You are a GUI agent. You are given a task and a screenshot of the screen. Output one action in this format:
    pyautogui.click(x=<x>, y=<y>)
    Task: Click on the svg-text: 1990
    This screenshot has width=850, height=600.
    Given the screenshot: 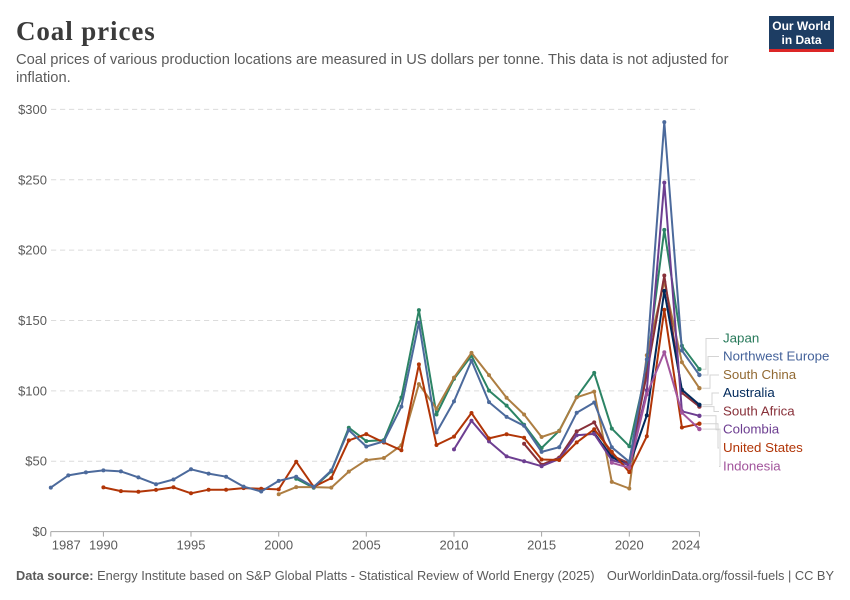 What is the action you would take?
    pyautogui.click(x=103, y=544)
    